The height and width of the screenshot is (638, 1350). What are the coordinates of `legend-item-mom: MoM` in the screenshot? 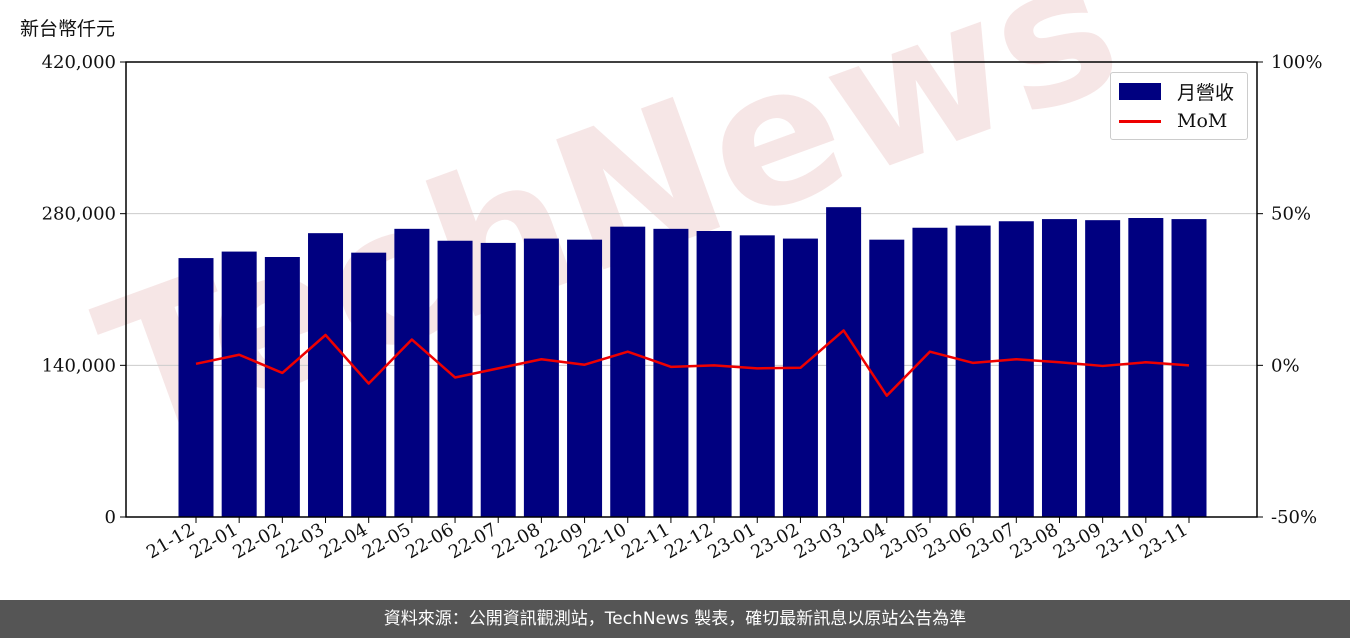 It's located at (1173, 121).